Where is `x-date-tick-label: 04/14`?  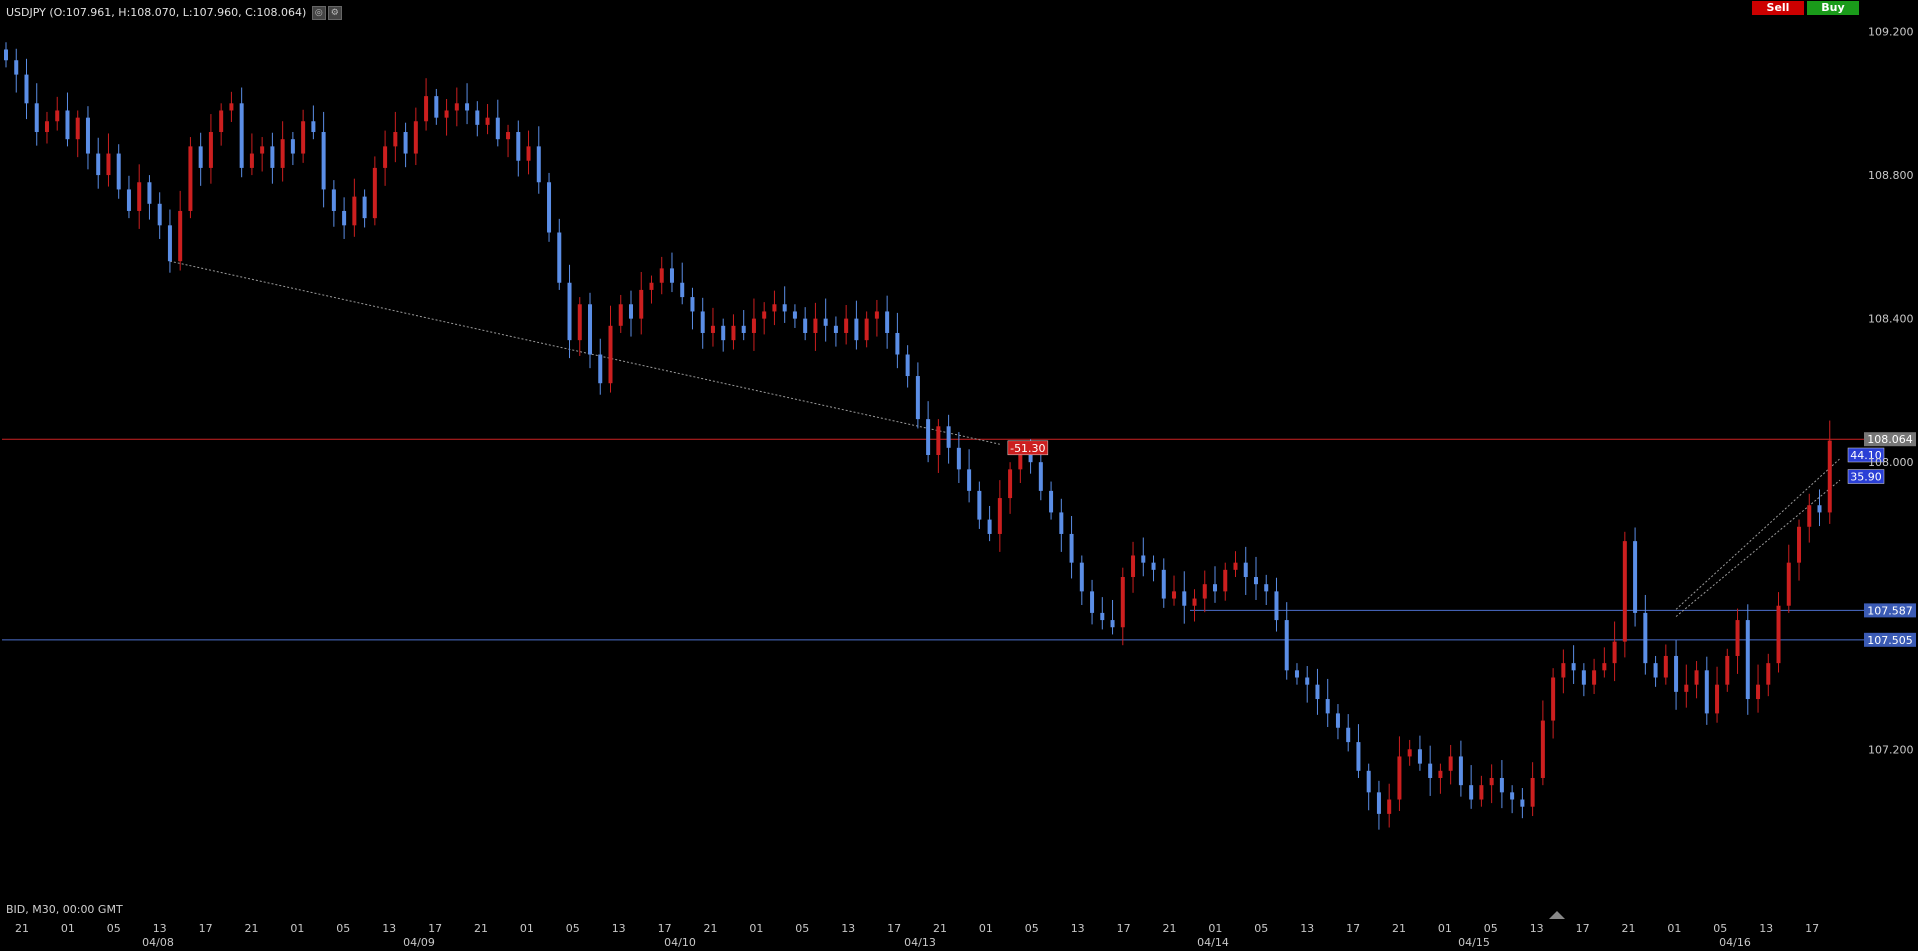 x-date-tick-label: 04/14 is located at coordinates (1213, 942).